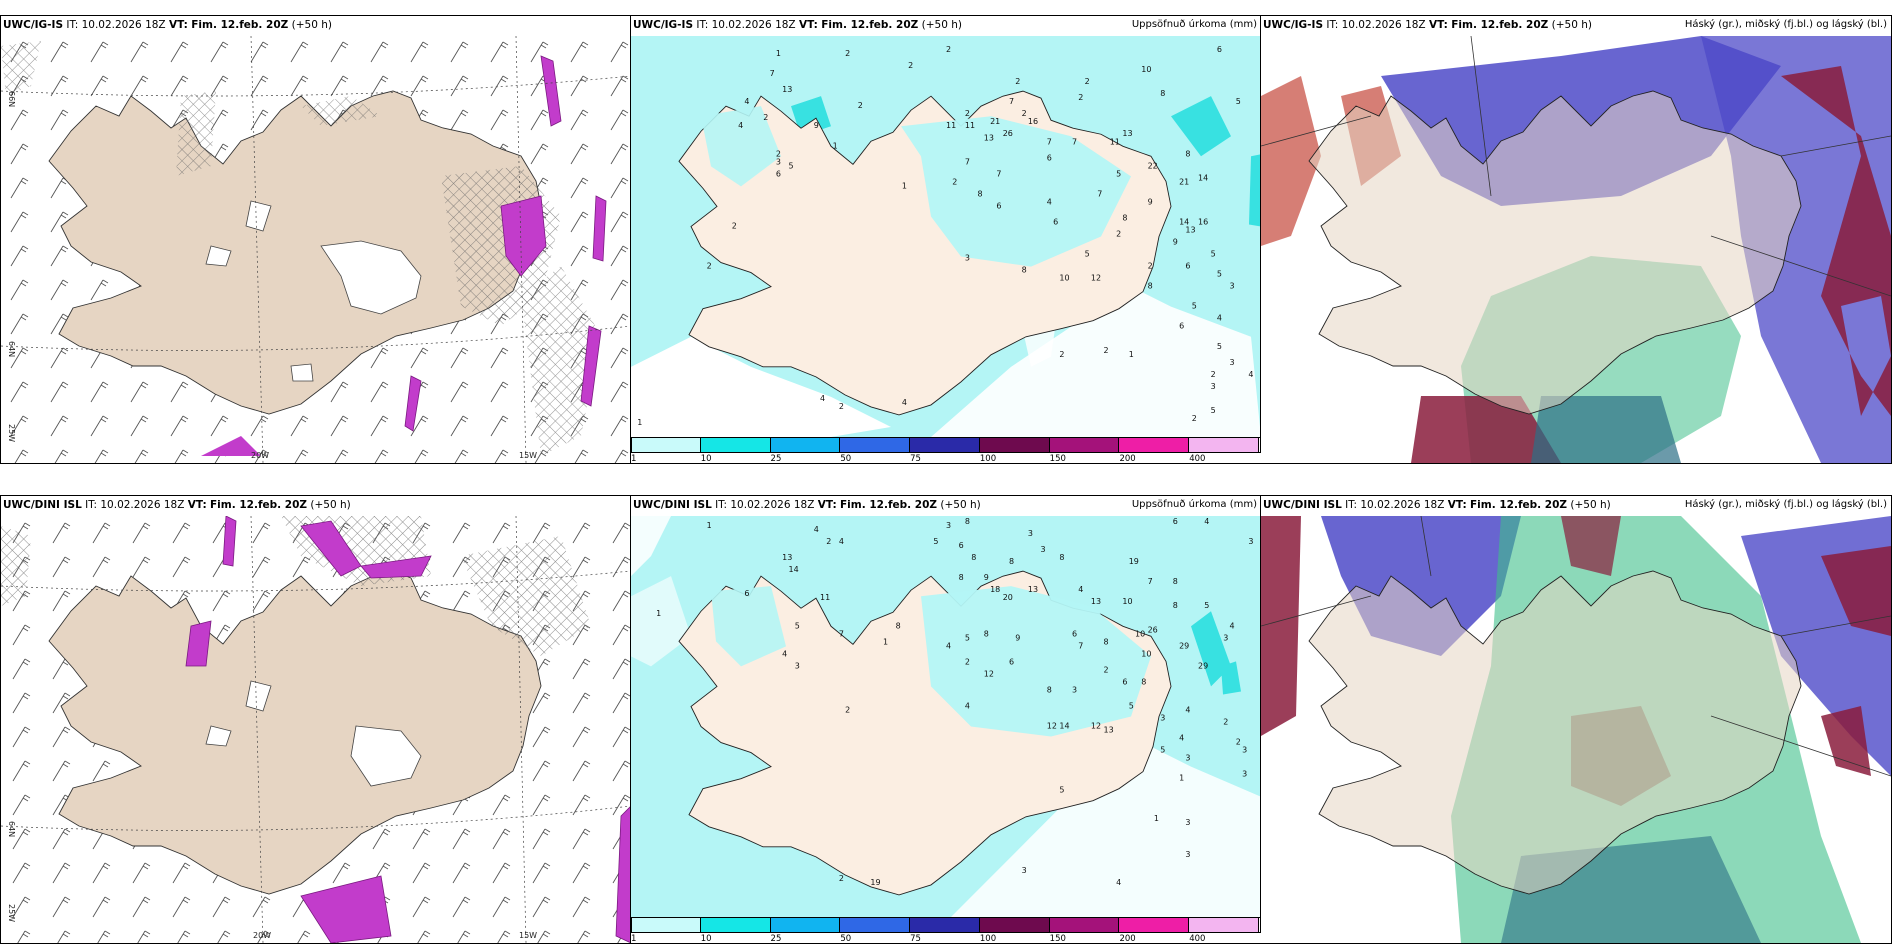 This screenshot has height=950, width=1900. What do you see at coordinates (875, 882) in the screenshot?
I see `precip-value: 19` at bounding box center [875, 882].